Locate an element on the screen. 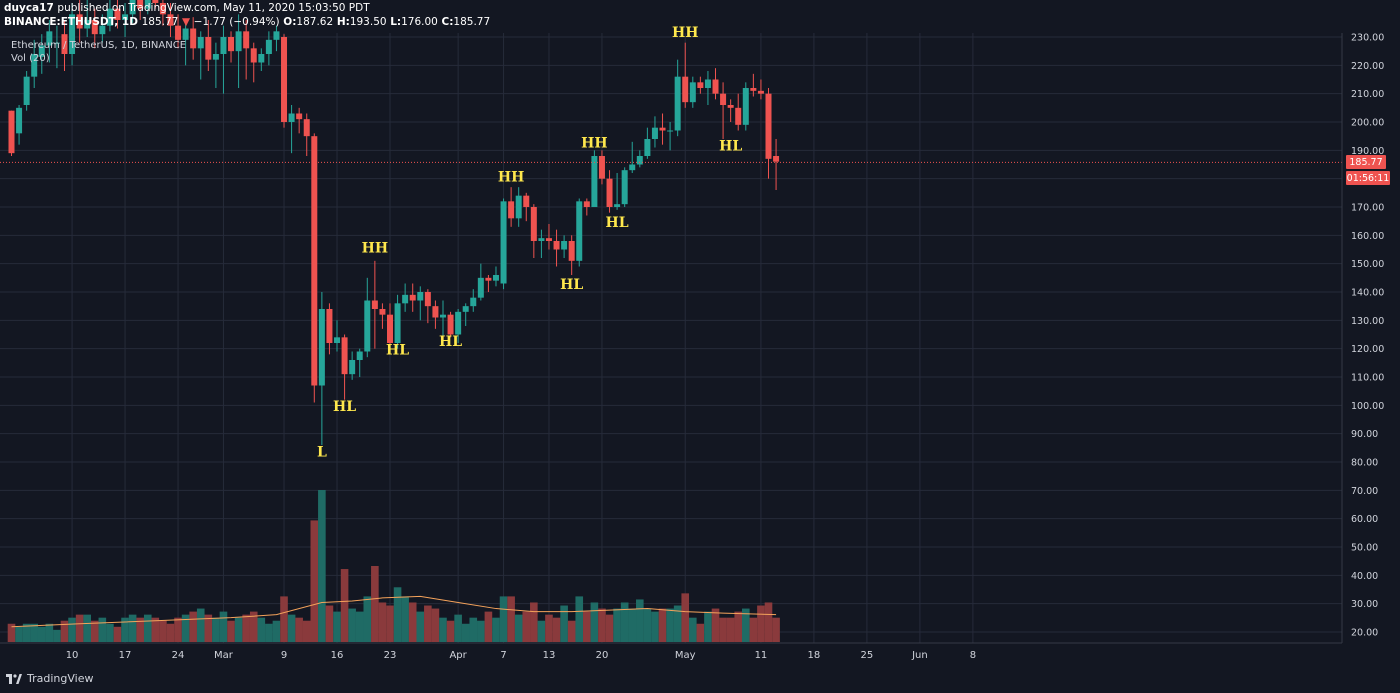 The width and height of the screenshot is (1400, 693). tradingview-logo: TradingView is located at coordinates (49, 678).